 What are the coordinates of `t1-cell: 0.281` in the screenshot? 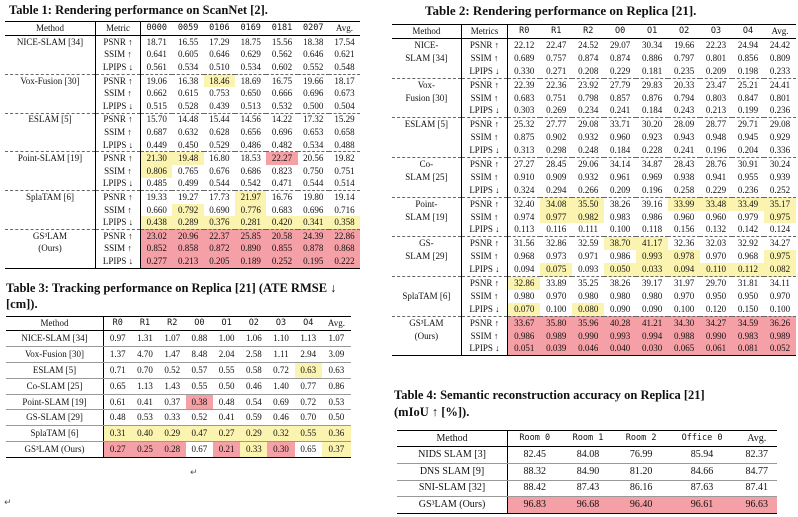 It's located at (251, 223).